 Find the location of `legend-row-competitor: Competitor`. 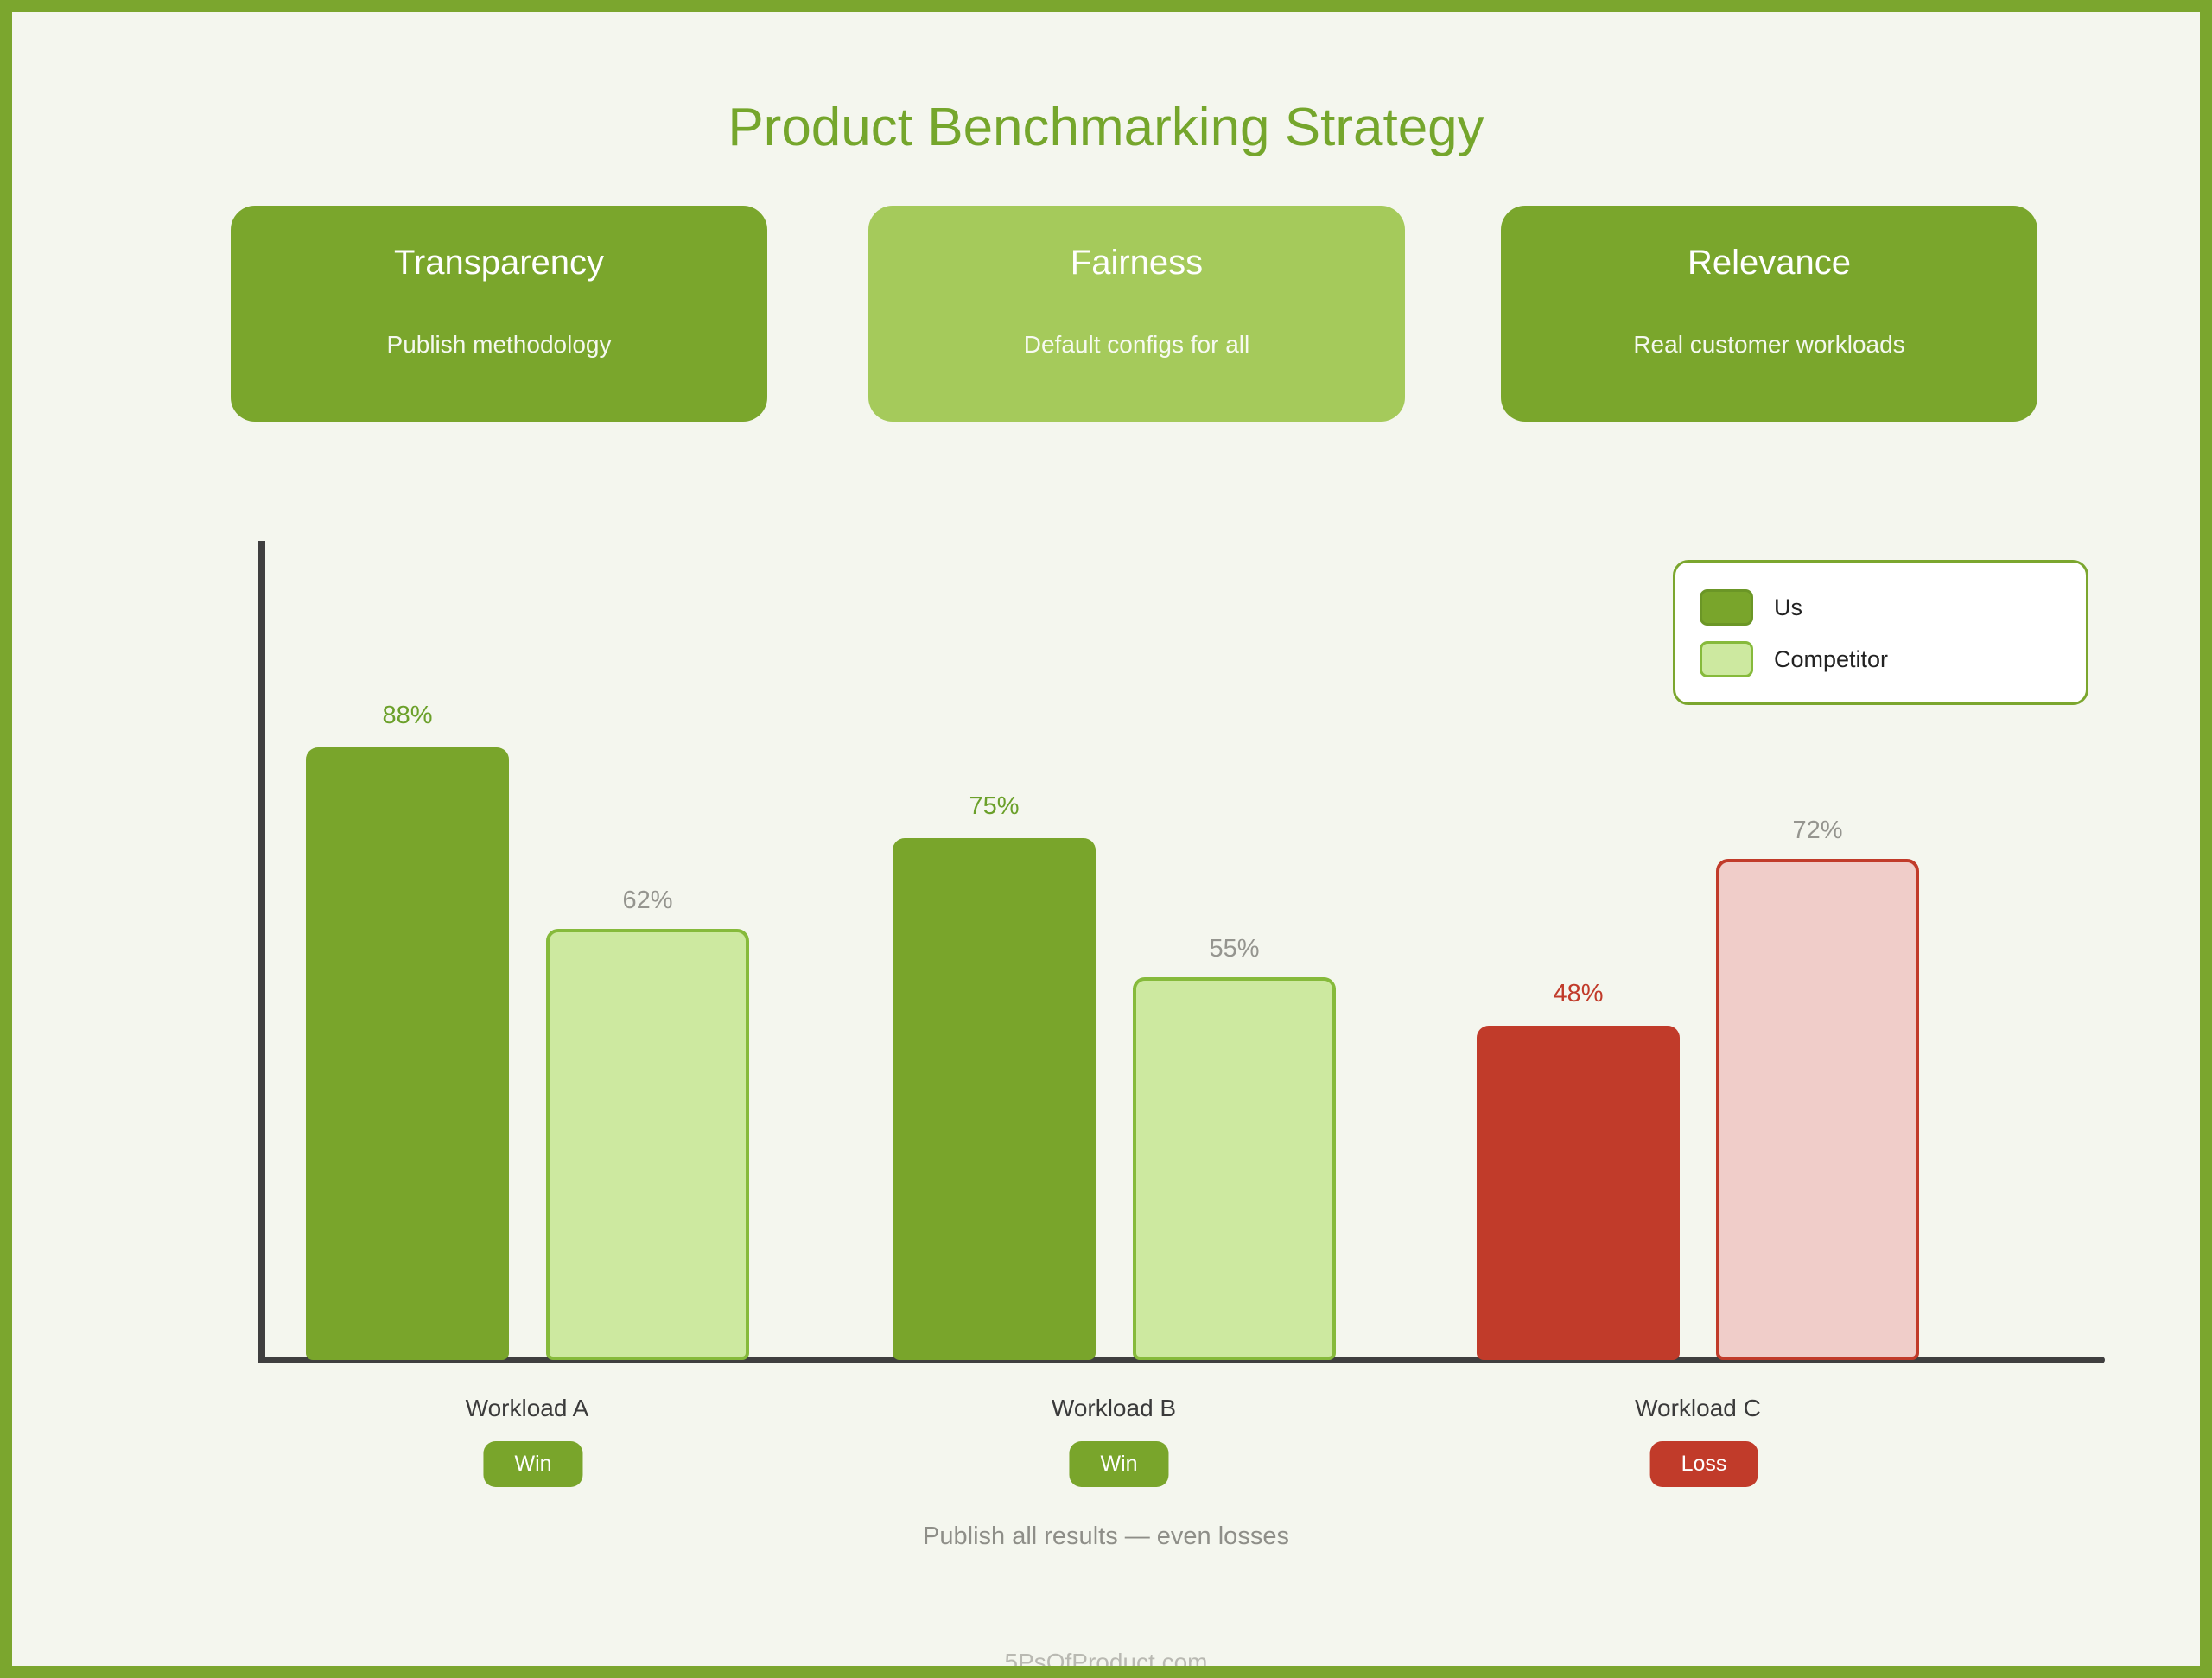

legend-row-competitor: Competitor is located at coordinates (1893, 659).